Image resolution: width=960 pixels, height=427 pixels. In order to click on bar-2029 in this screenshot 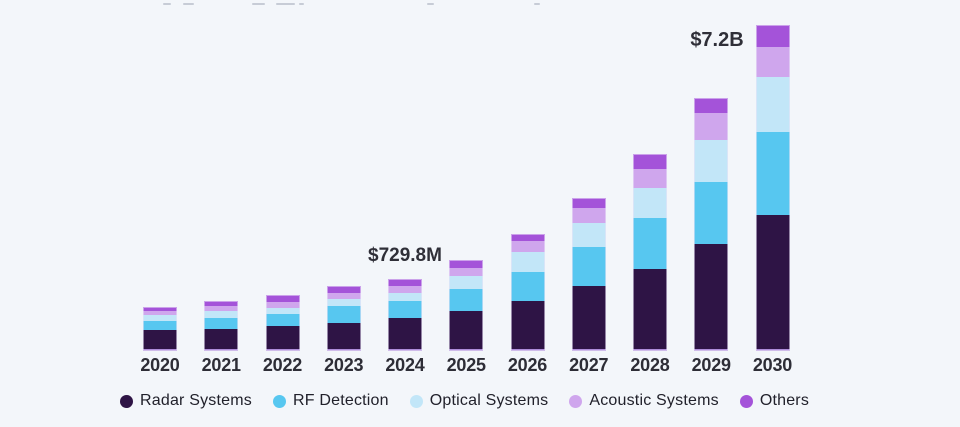, I will do `click(711, 224)`.